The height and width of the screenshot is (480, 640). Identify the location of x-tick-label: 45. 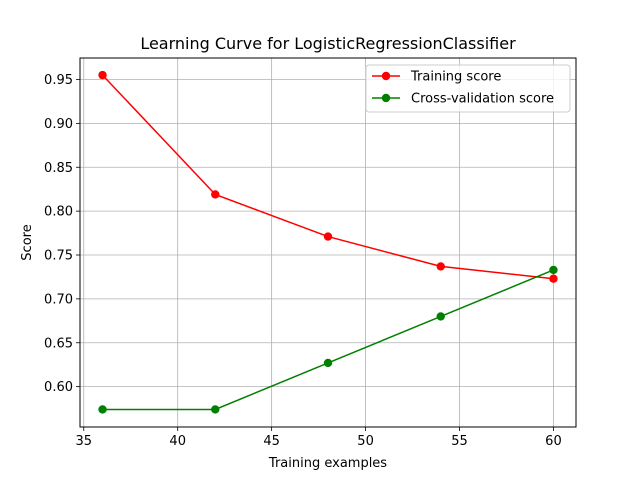
(271, 441).